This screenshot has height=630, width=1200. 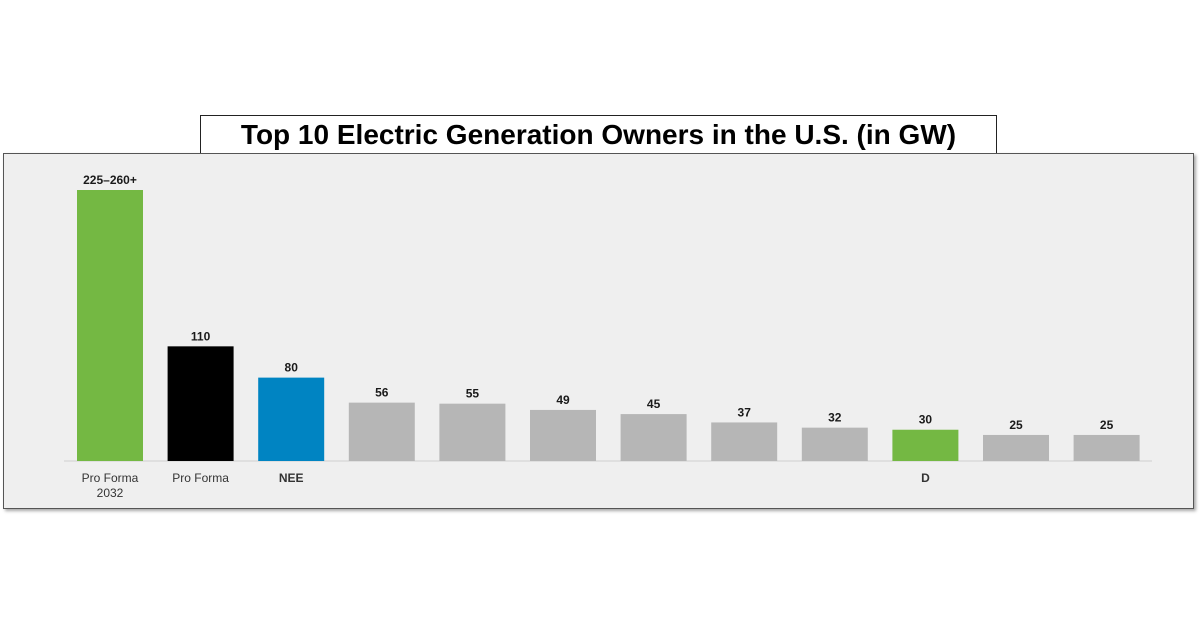 I want to click on bar-value-label-8: 37, so click(x=745, y=412).